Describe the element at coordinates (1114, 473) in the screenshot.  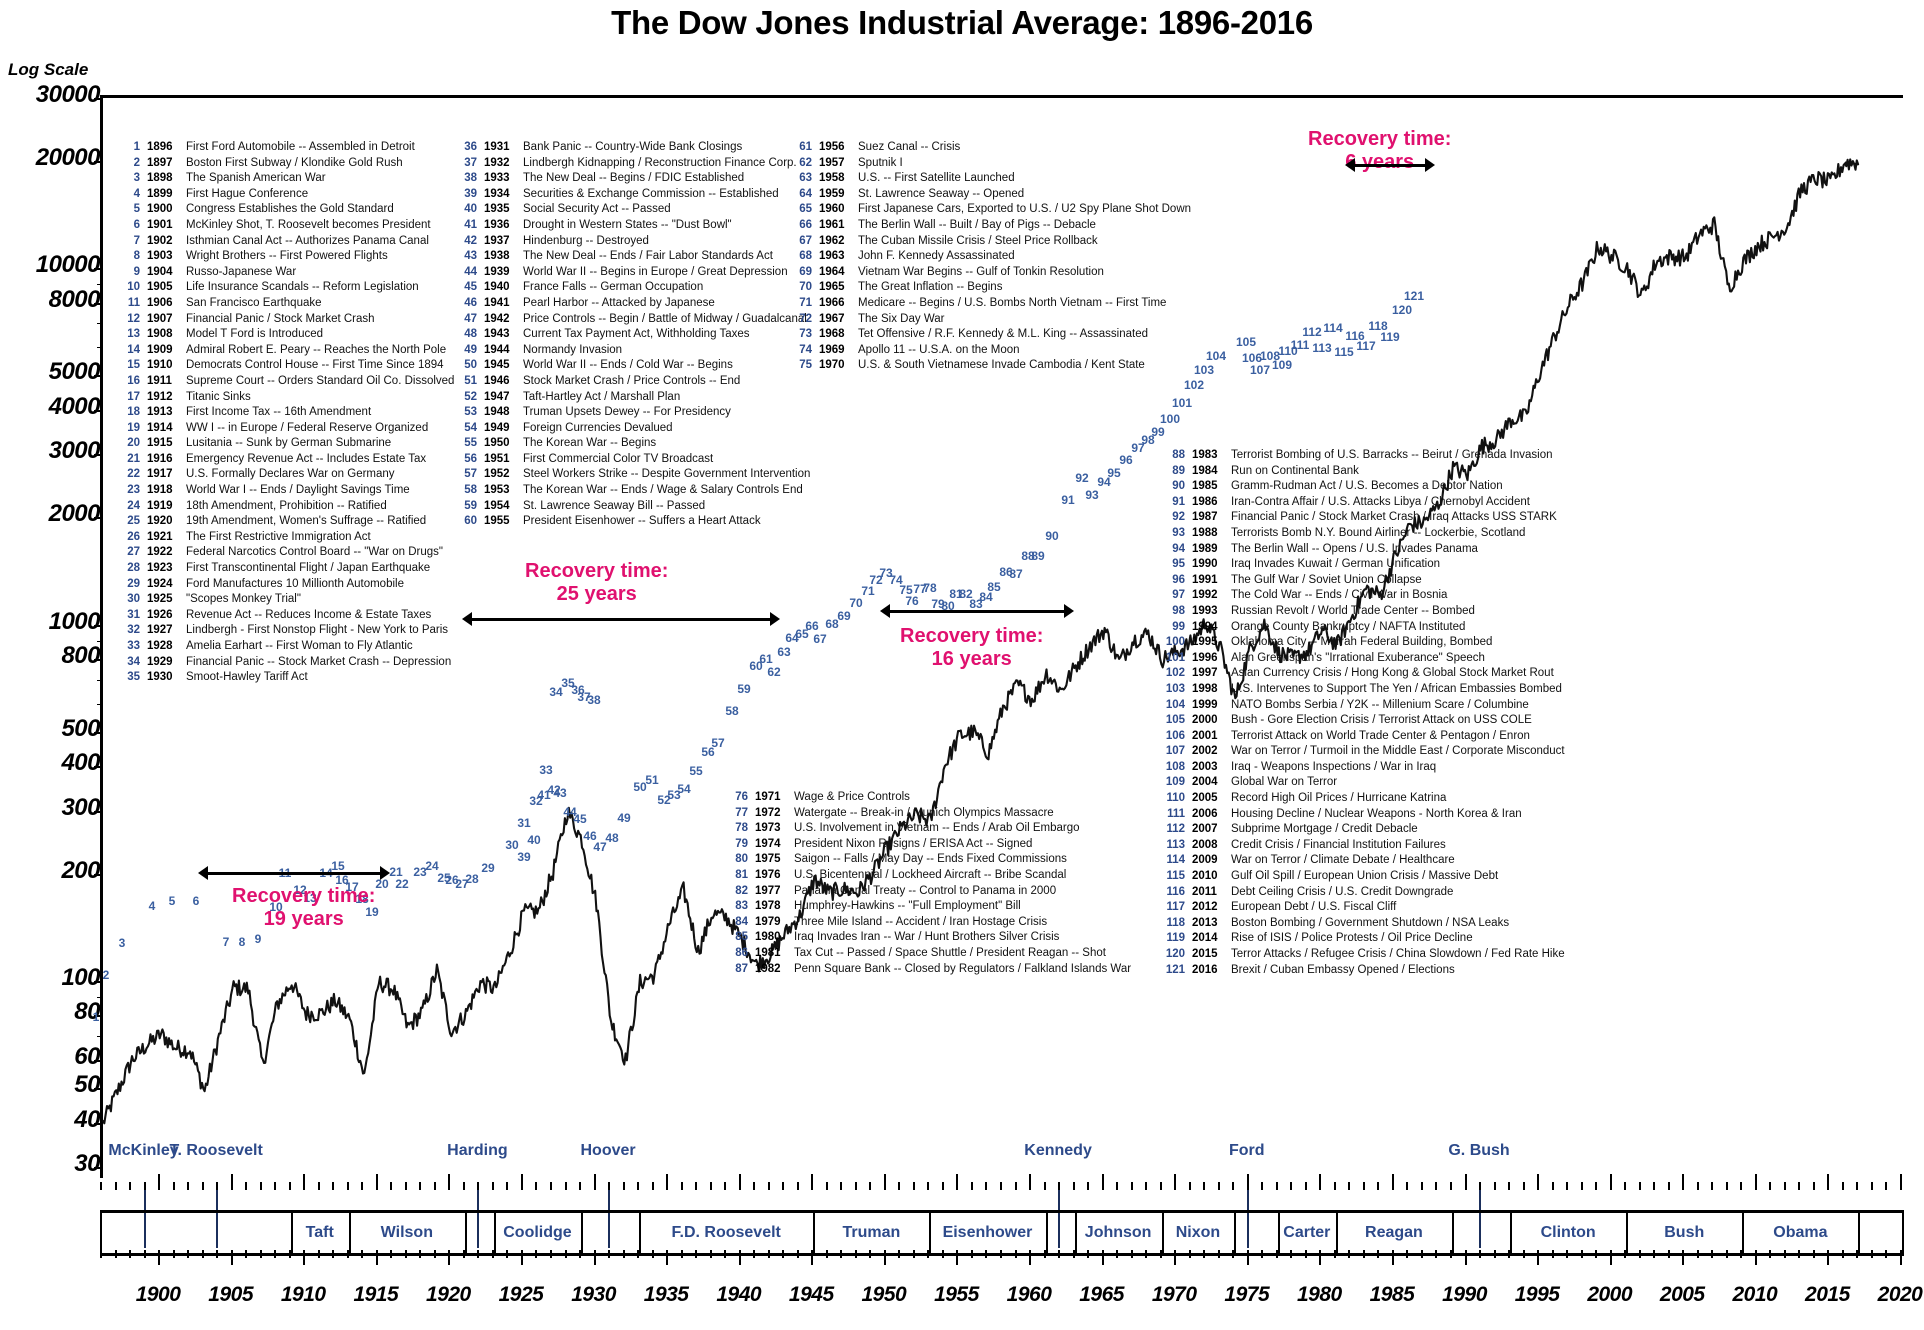
I see `data-point-number: 95` at that location.